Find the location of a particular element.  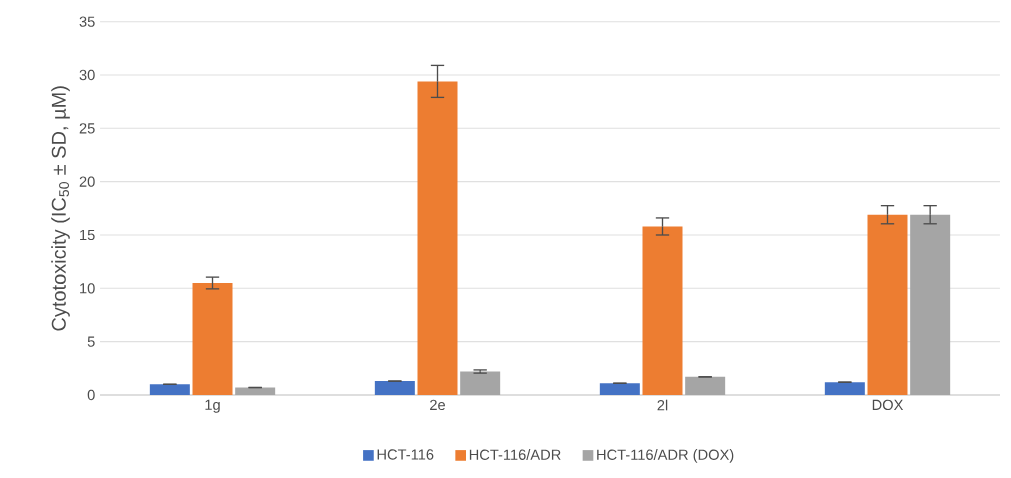

y-tick-label: 25 is located at coordinates (87, 128).